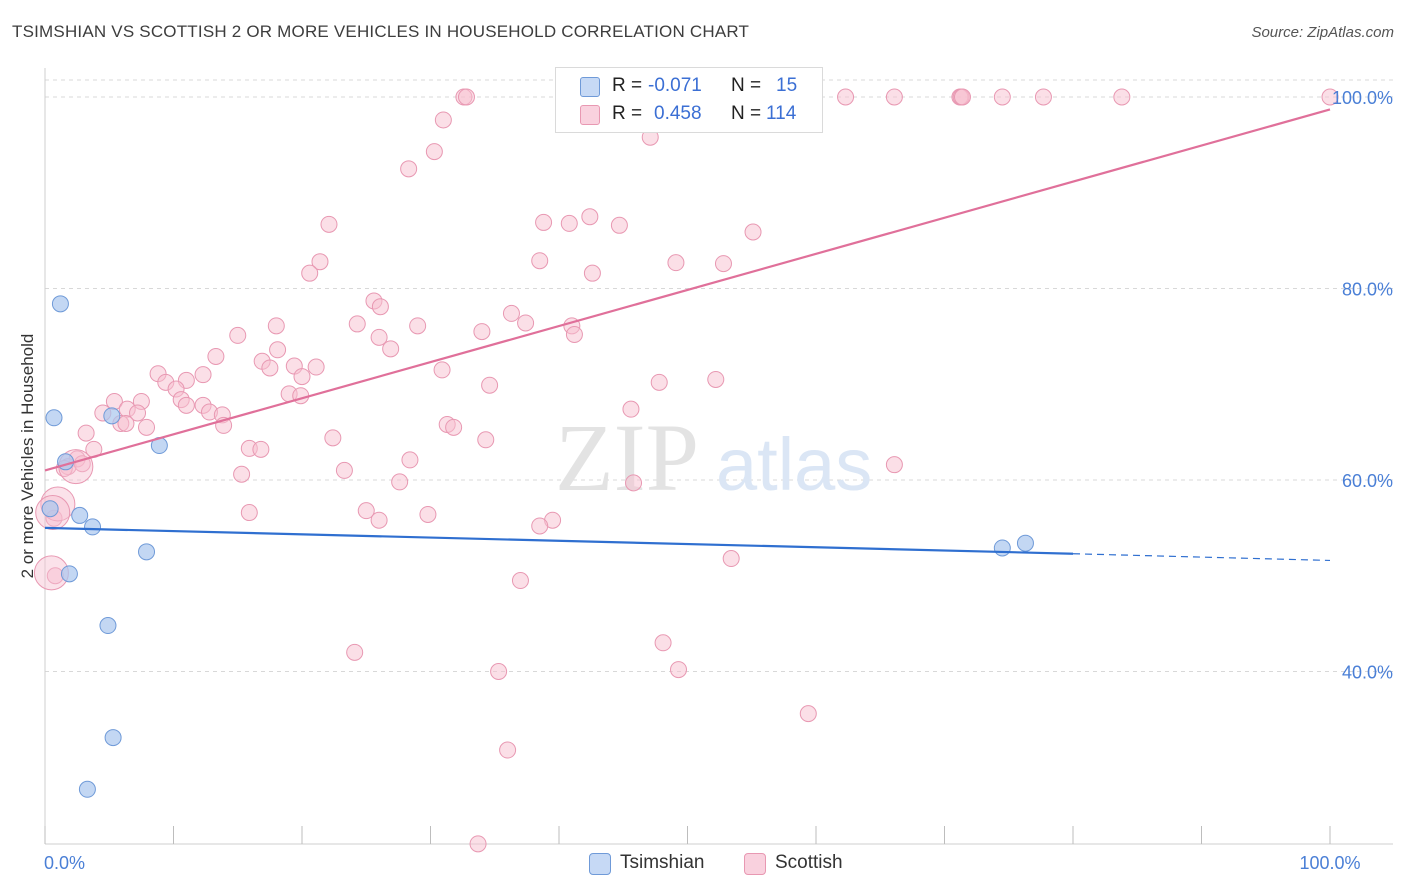 This screenshot has height=892, width=1406. I want to click on correlation-legend: R = -0.071 N = 15 R = 0.458 N = 114, so click(689, 100).